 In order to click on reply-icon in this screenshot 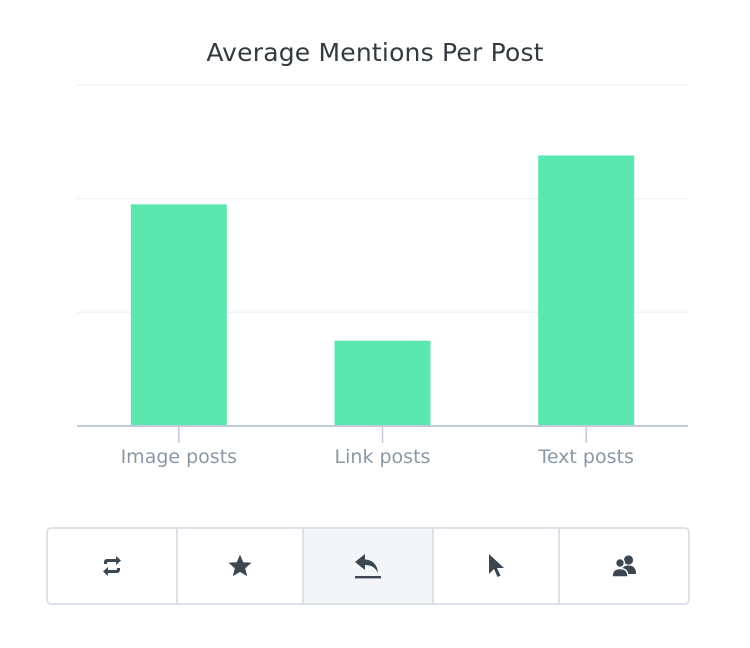, I will do `click(368, 566)`.